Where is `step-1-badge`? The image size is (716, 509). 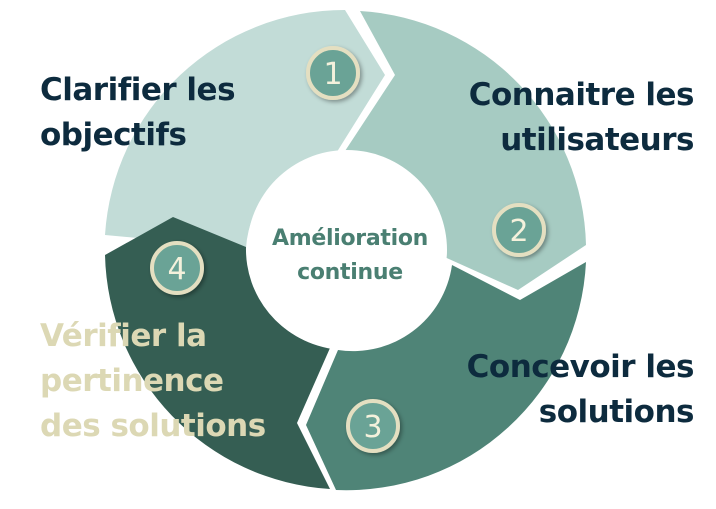 step-1-badge is located at coordinates (333, 73).